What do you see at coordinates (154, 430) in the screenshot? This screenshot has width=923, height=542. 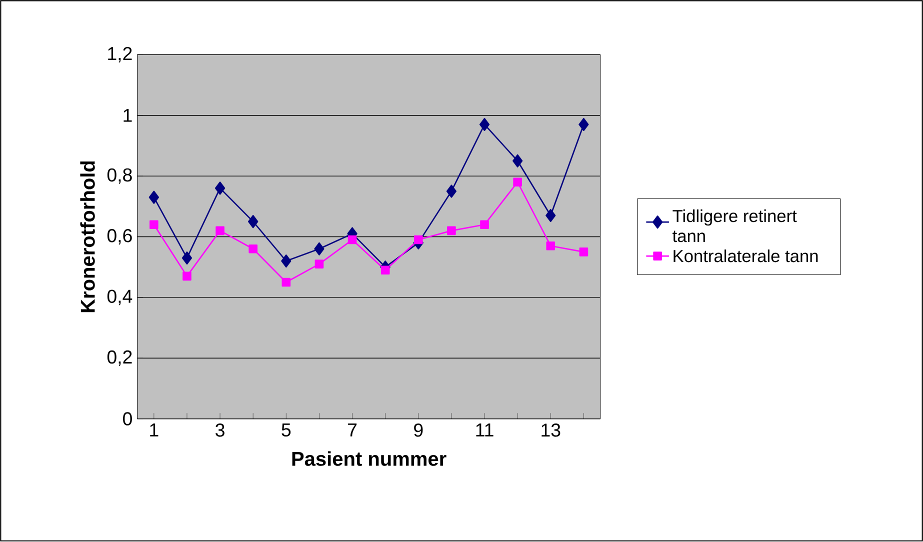 I see `x-tick-label: 1` at bounding box center [154, 430].